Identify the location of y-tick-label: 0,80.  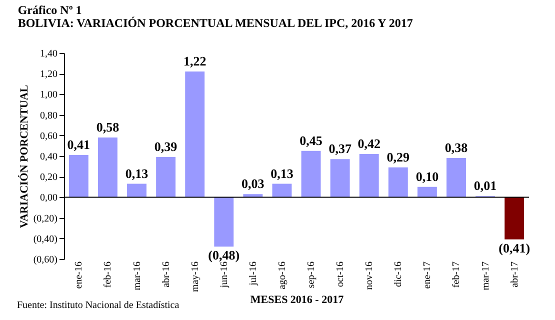
(49, 116).